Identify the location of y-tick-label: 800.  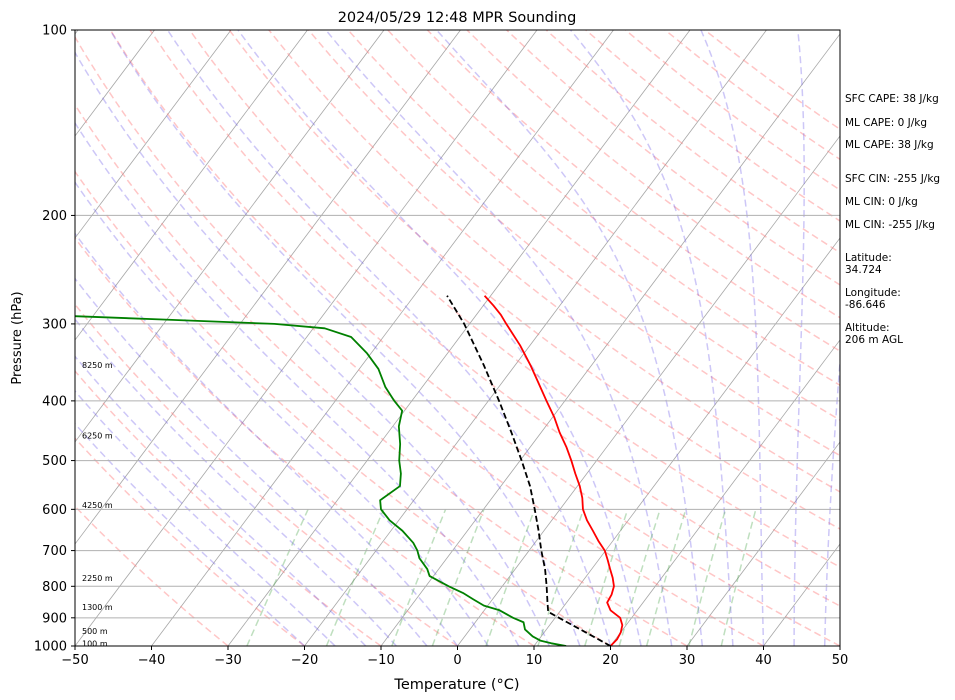
(54, 587).